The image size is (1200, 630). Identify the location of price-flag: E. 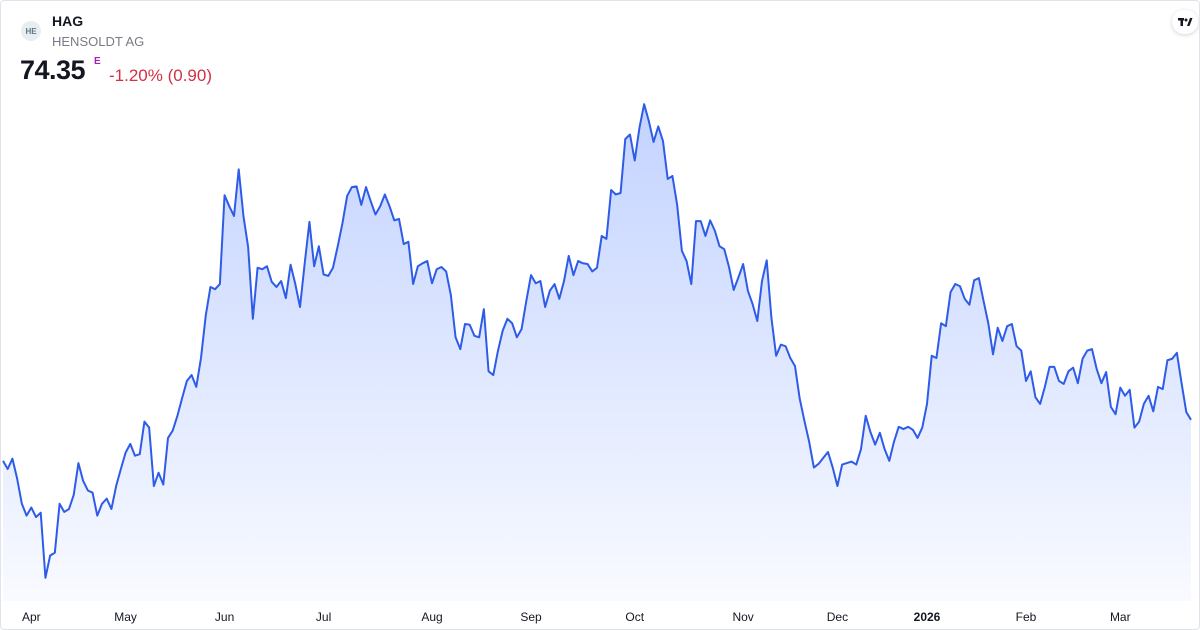
(97, 61).